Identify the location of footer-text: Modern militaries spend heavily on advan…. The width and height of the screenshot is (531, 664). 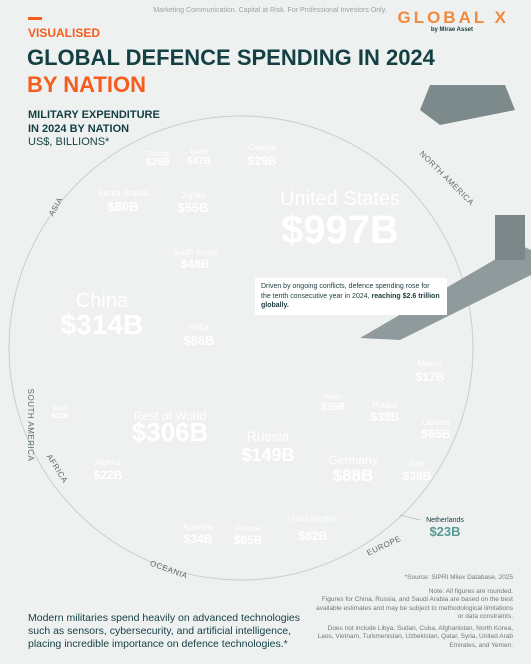
(164, 631).